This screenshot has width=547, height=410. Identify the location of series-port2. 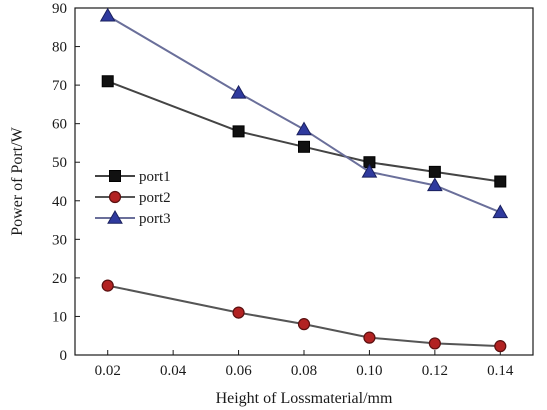
(304, 316).